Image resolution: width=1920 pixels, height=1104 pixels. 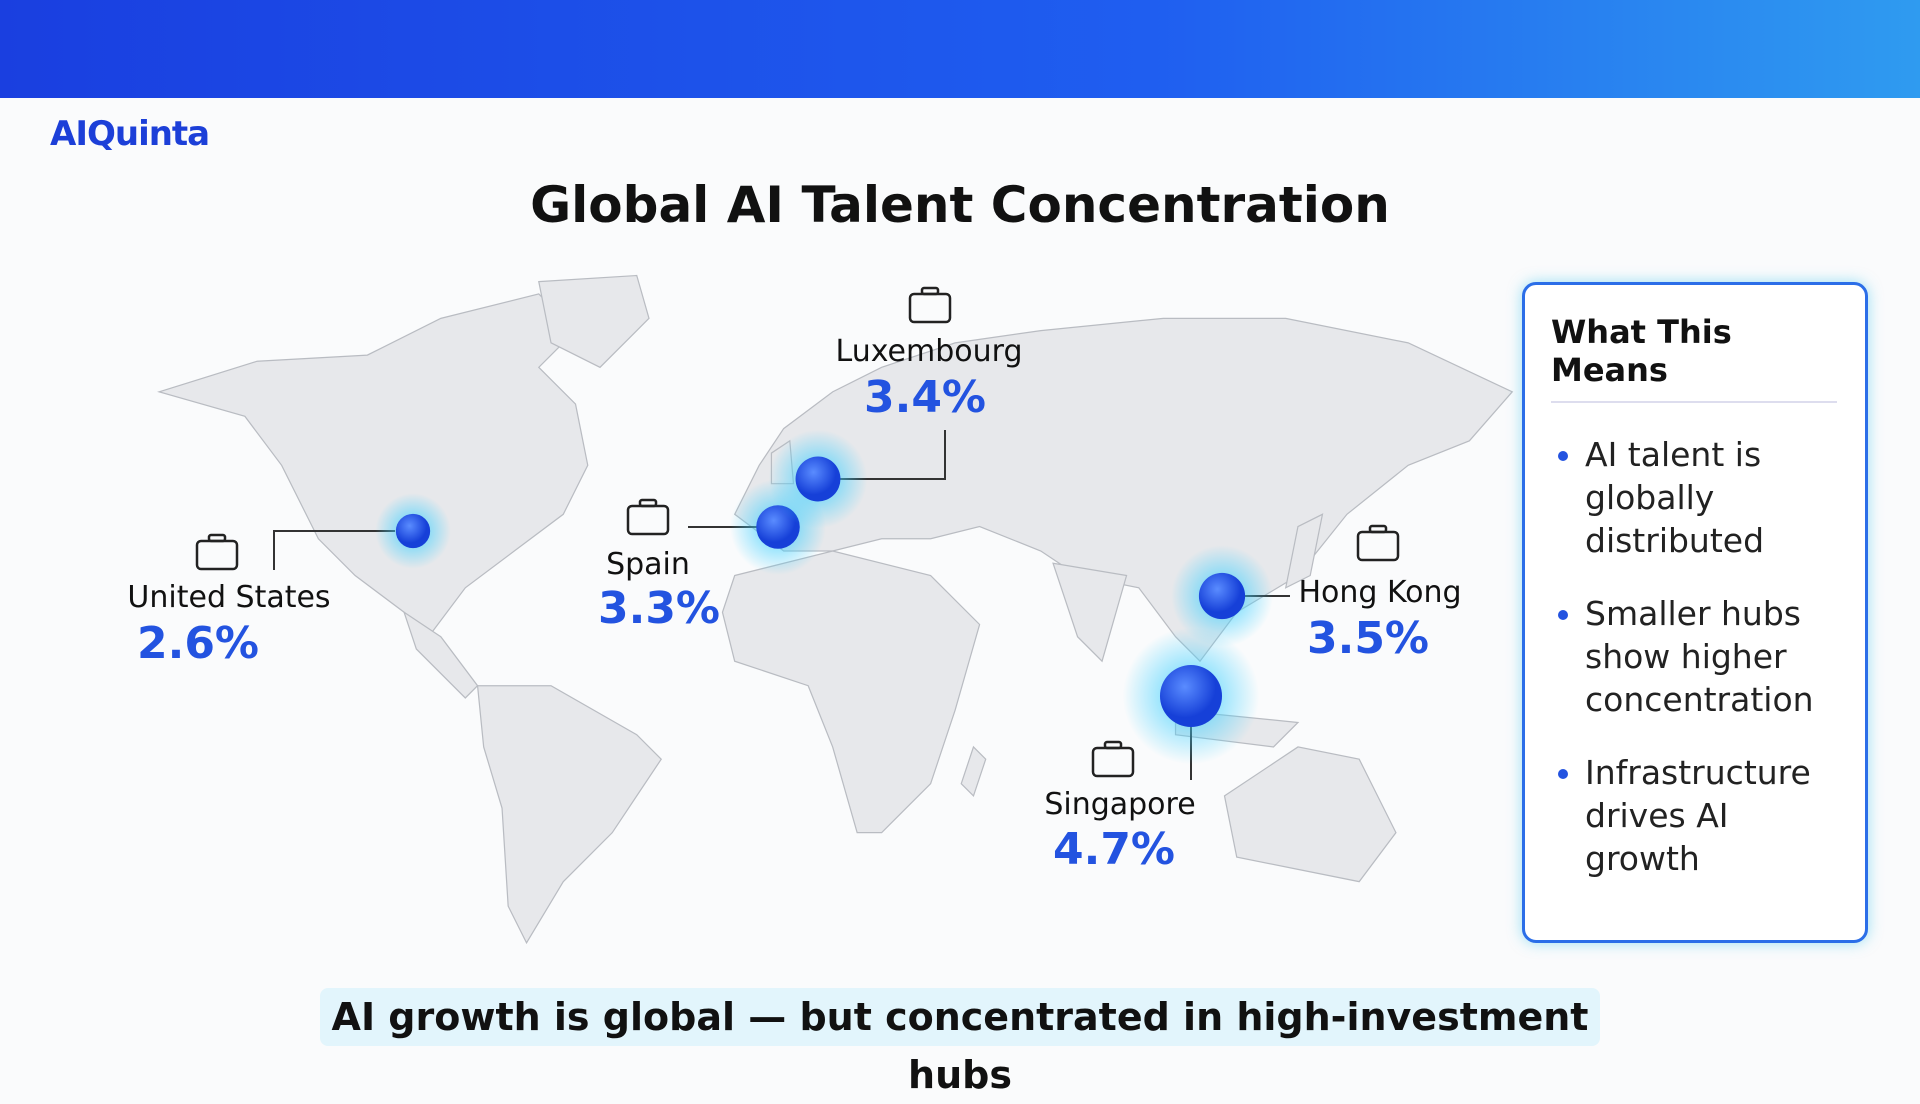 I want to click on logo: AIQuinta, so click(x=130, y=134).